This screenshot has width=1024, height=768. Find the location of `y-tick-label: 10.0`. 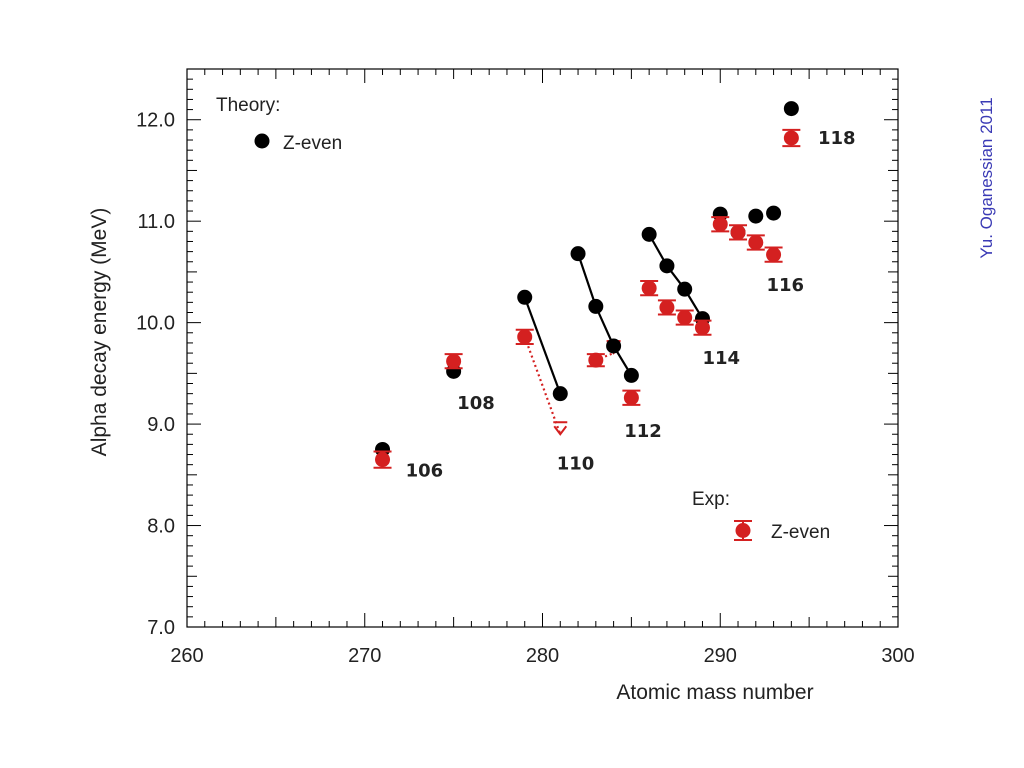

y-tick-label: 10.0 is located at coordinates (155, 324).